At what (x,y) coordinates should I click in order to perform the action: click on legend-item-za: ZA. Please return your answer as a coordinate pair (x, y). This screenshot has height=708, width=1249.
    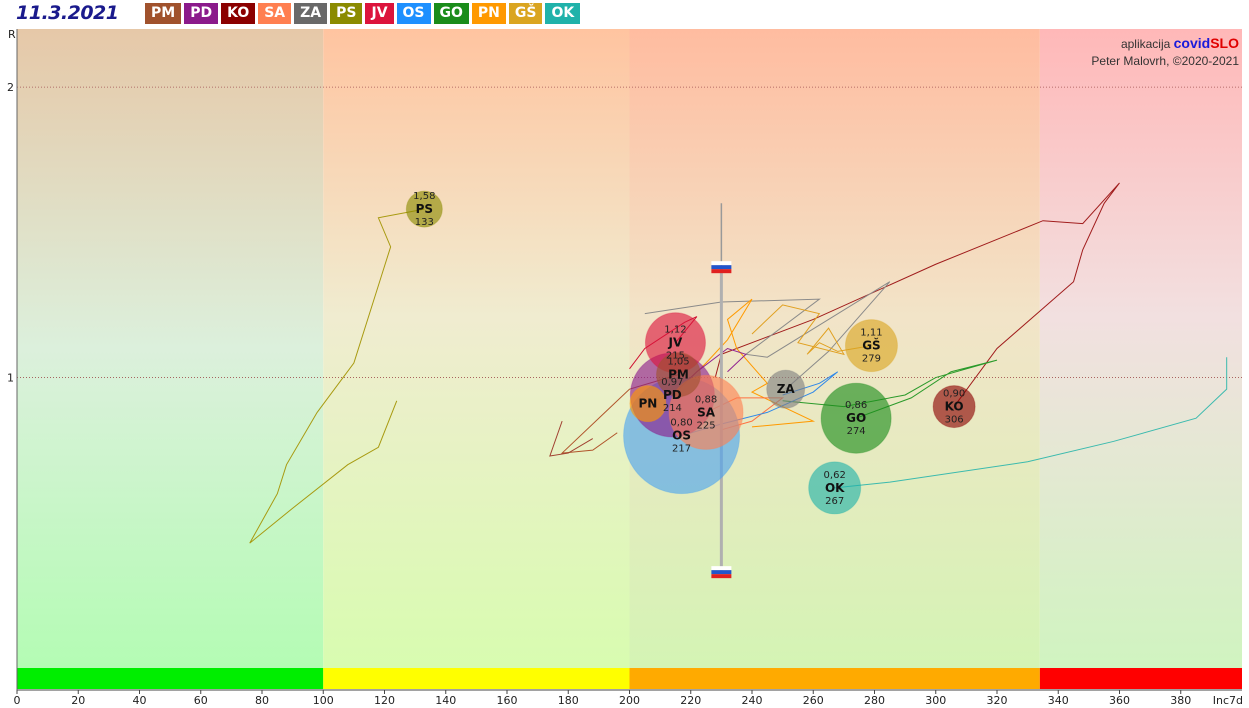
    Looking at the image, I should click on (311, 13).